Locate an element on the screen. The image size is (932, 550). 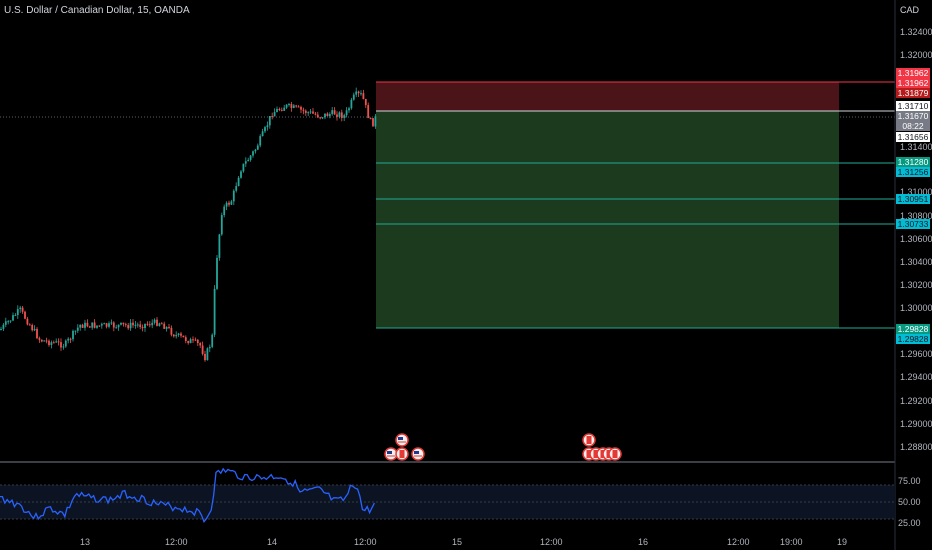
price-tick: 1.30400 is located at coordinates (916, 262).